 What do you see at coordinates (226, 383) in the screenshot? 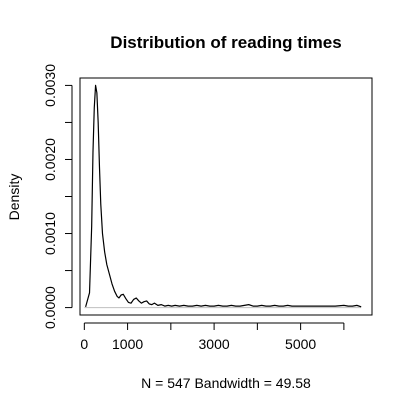
I see `x-axis-label: N = 547 Bandwidth = 49.58` at bounding box center [226, 383].